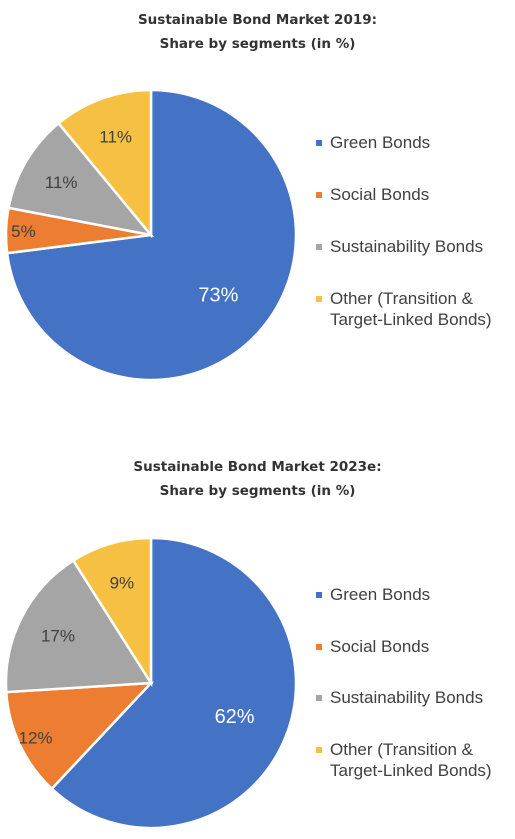 This screenshot has height=839, width=515. Describe the element at coordinates (58, 636) in the screenshot. I see `data-label: 17%` at that location.